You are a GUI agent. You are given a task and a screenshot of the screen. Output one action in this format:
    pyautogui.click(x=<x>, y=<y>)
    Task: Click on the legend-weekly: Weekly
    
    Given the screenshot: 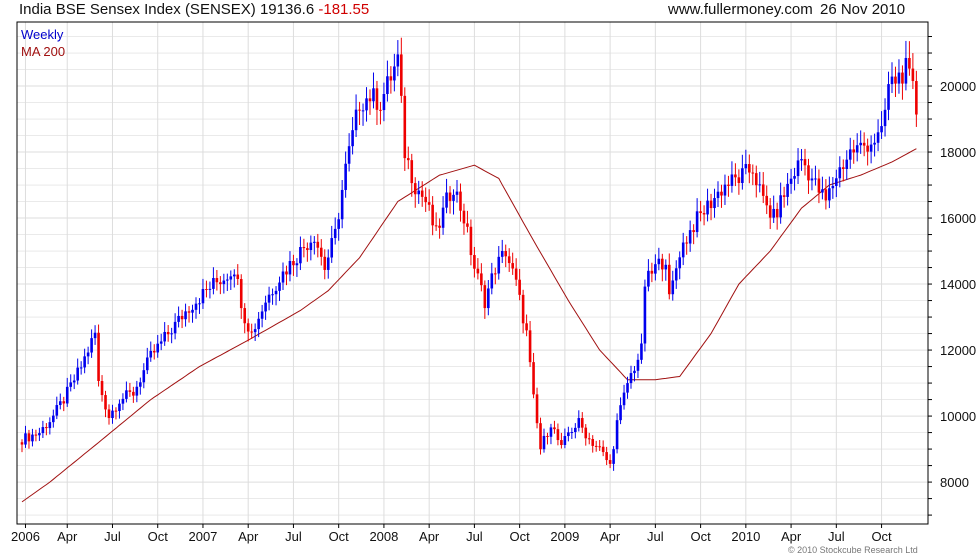 What is the action you would take?
    pyautogui.click(x=42, y=34)
    